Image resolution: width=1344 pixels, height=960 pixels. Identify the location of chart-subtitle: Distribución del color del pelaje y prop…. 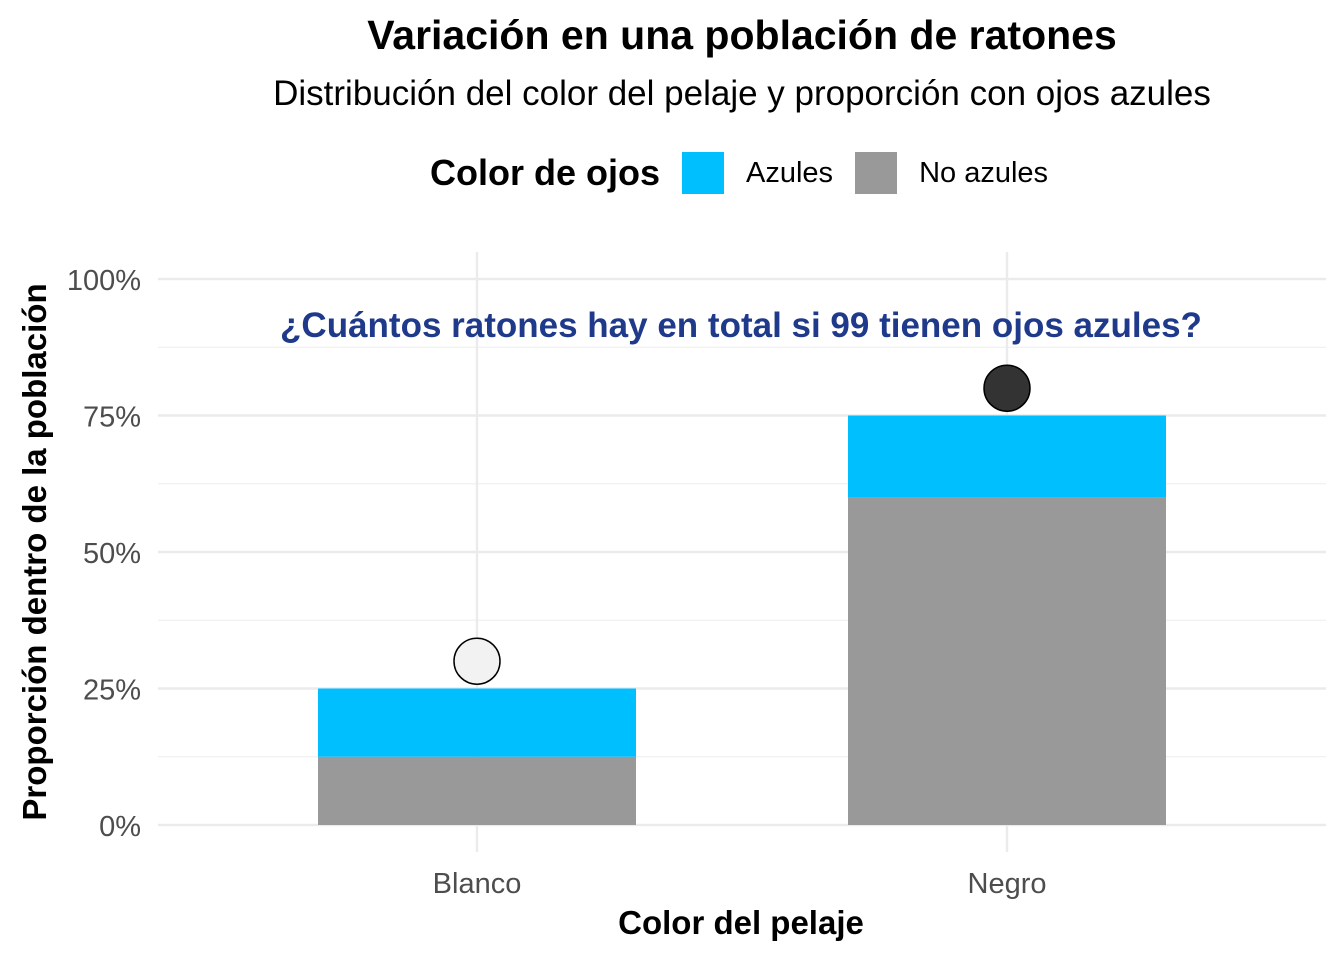
(742, 93).